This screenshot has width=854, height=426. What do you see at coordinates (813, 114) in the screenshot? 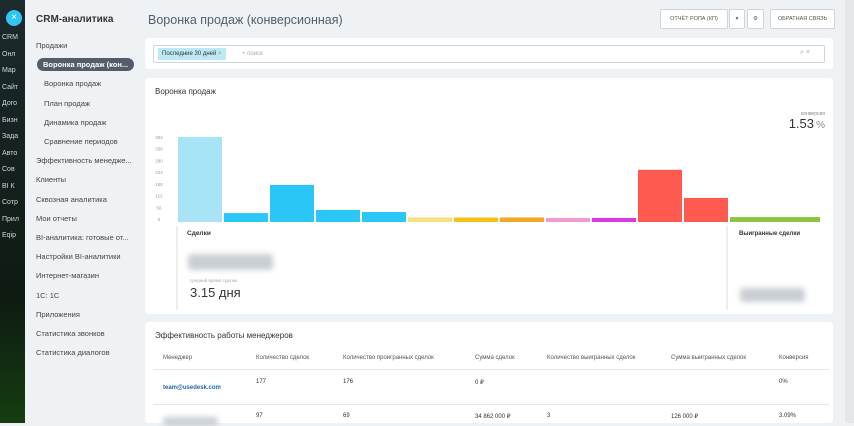
I see `conversion-label: конверсия` at bounding box center [813, 114].